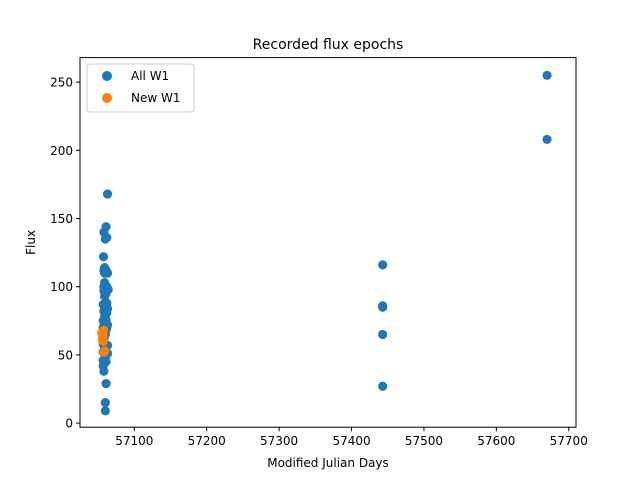 Image resolution: width=640 pixels, height=480 pixels. I want to click on x-tick-label: 57600, so click(496, 441).